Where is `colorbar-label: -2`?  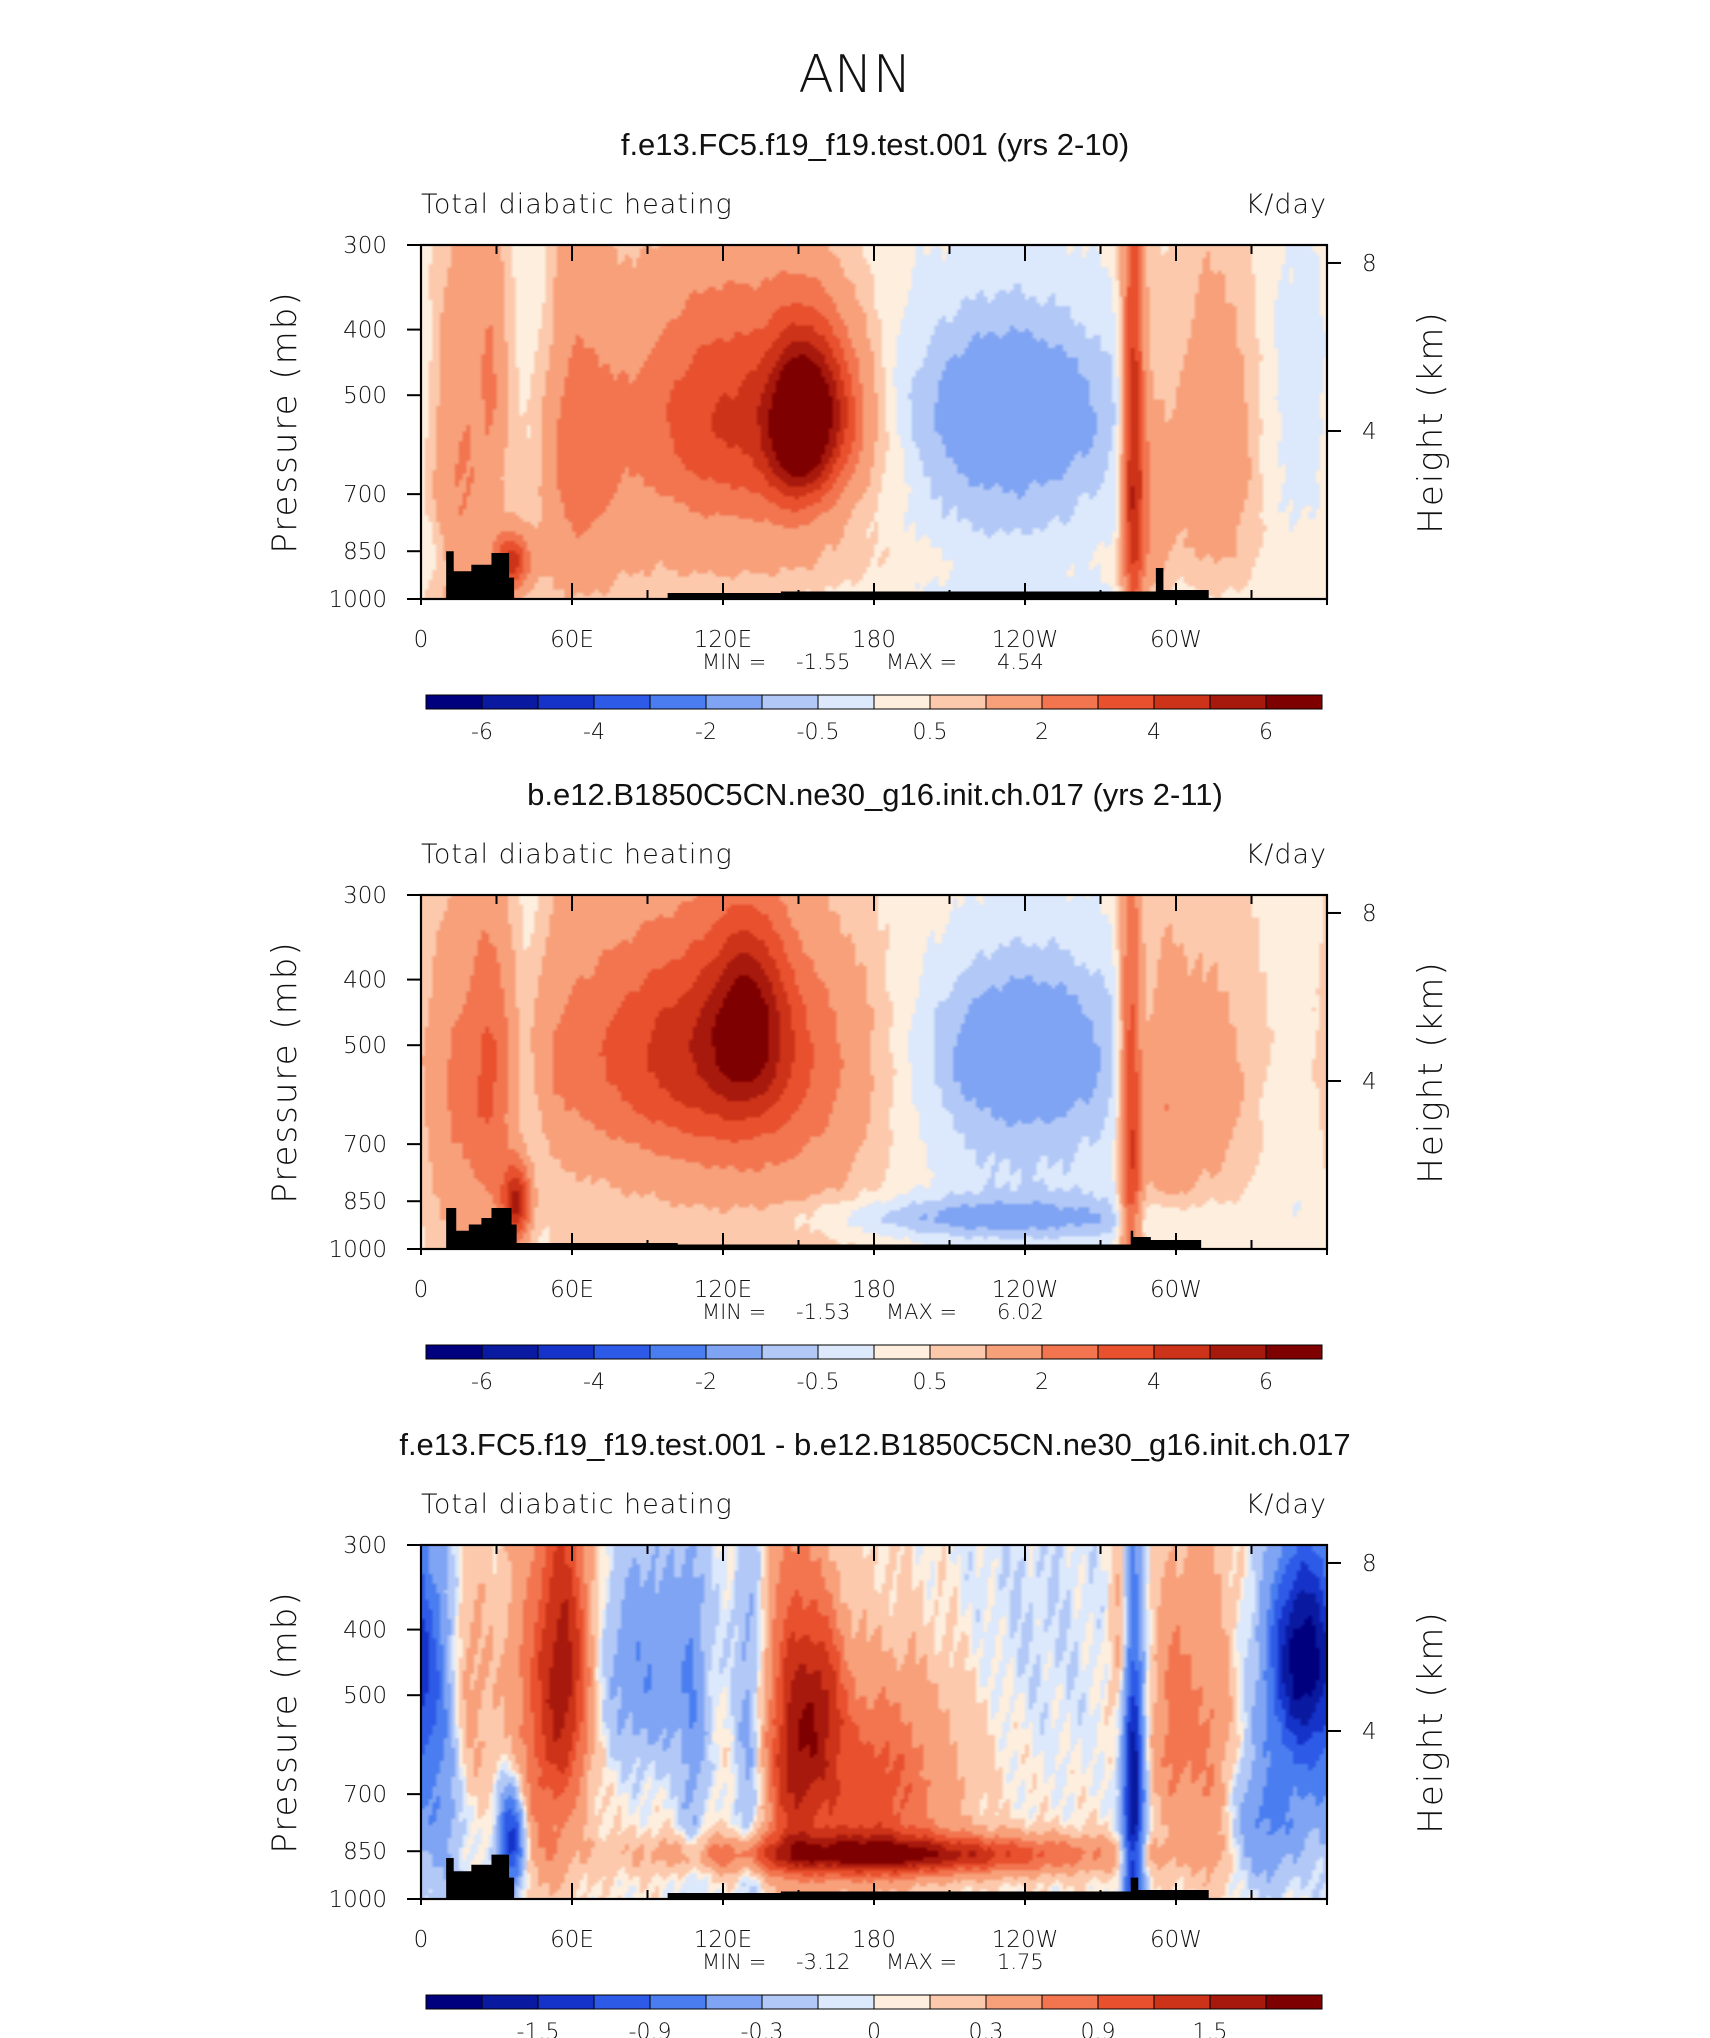
colorbar-label: -2 is located at coordinates (706, 1382).